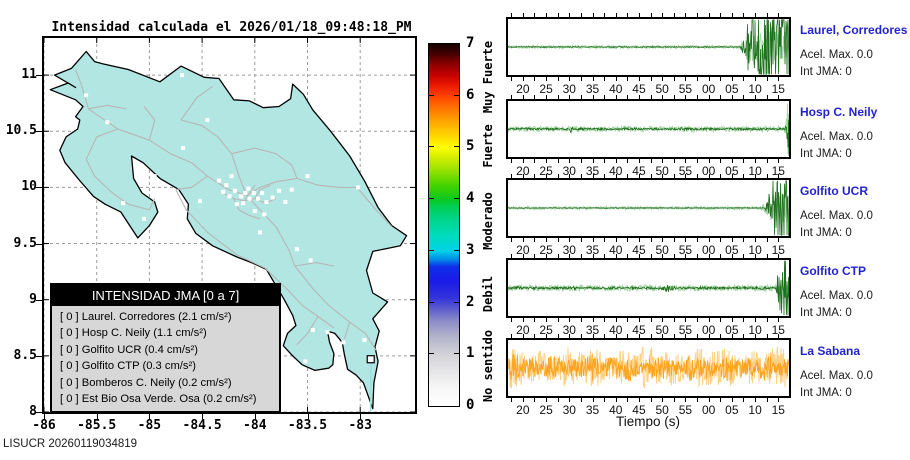 The width and height of the screenshot is (910, 460). What do you see at coordinates (732, 330) in the screenshot?
I see `seismo-x-tick-label: 05` at bounding box center [732, 330].